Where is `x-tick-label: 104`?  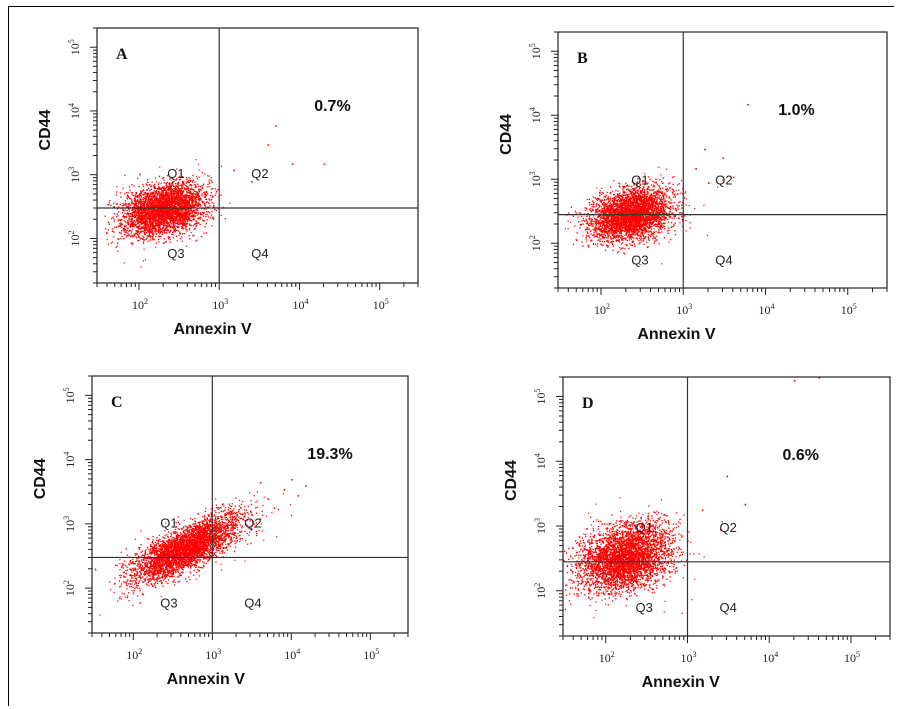 x-tick-label: 104 is located at coordinates (300, 304).